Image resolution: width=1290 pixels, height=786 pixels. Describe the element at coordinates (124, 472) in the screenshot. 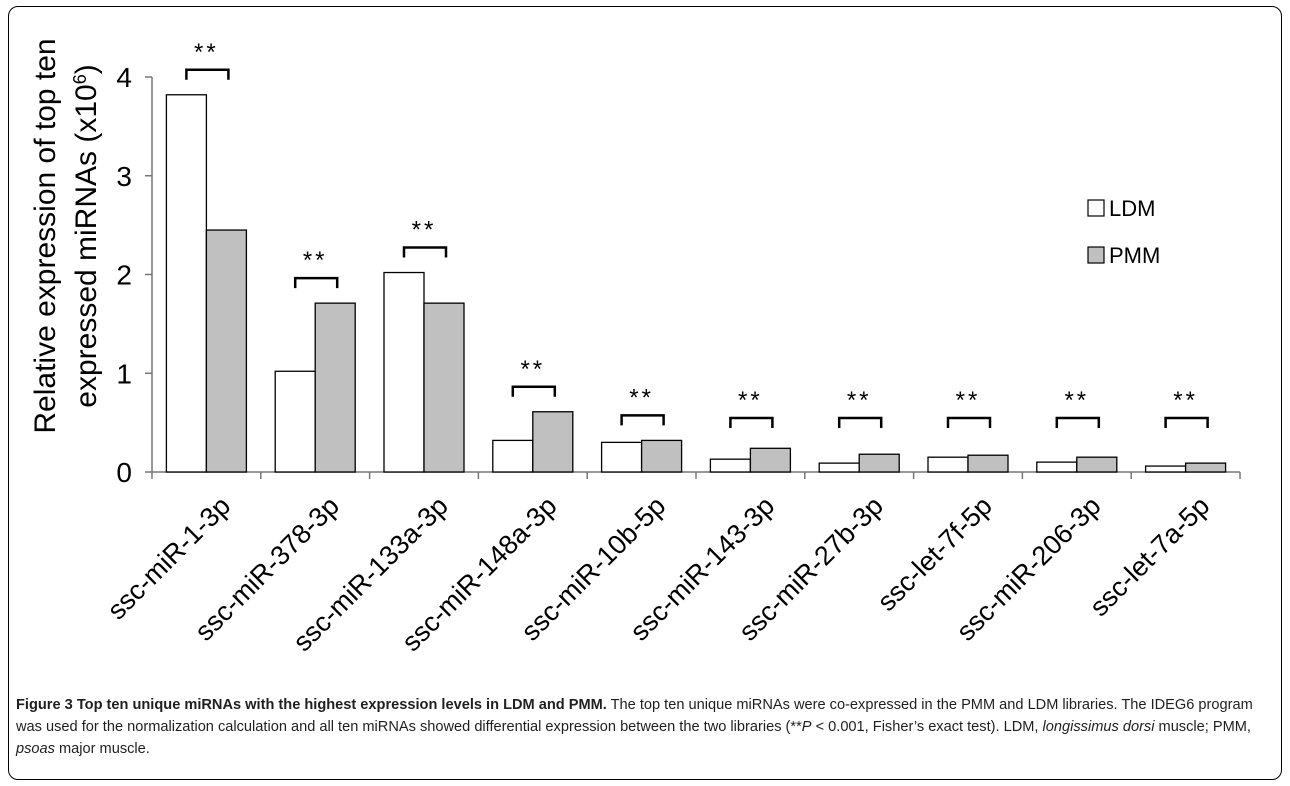

I see `y-tick-label: 0` at that location.